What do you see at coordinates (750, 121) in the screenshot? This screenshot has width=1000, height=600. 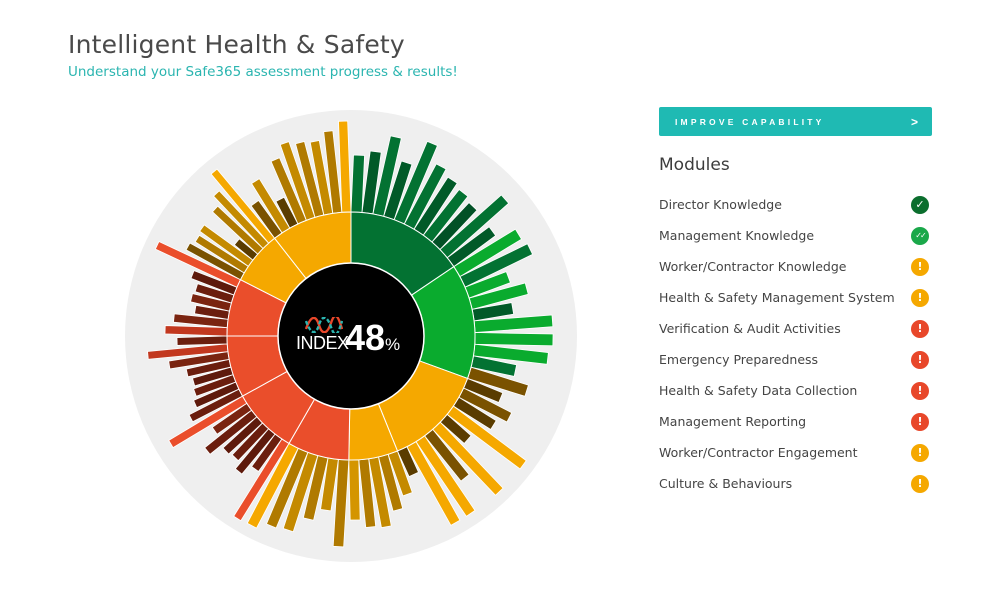 I see `improve-capability-label: IMPROVE CAPABILITY` at bounding box center [750, 121].